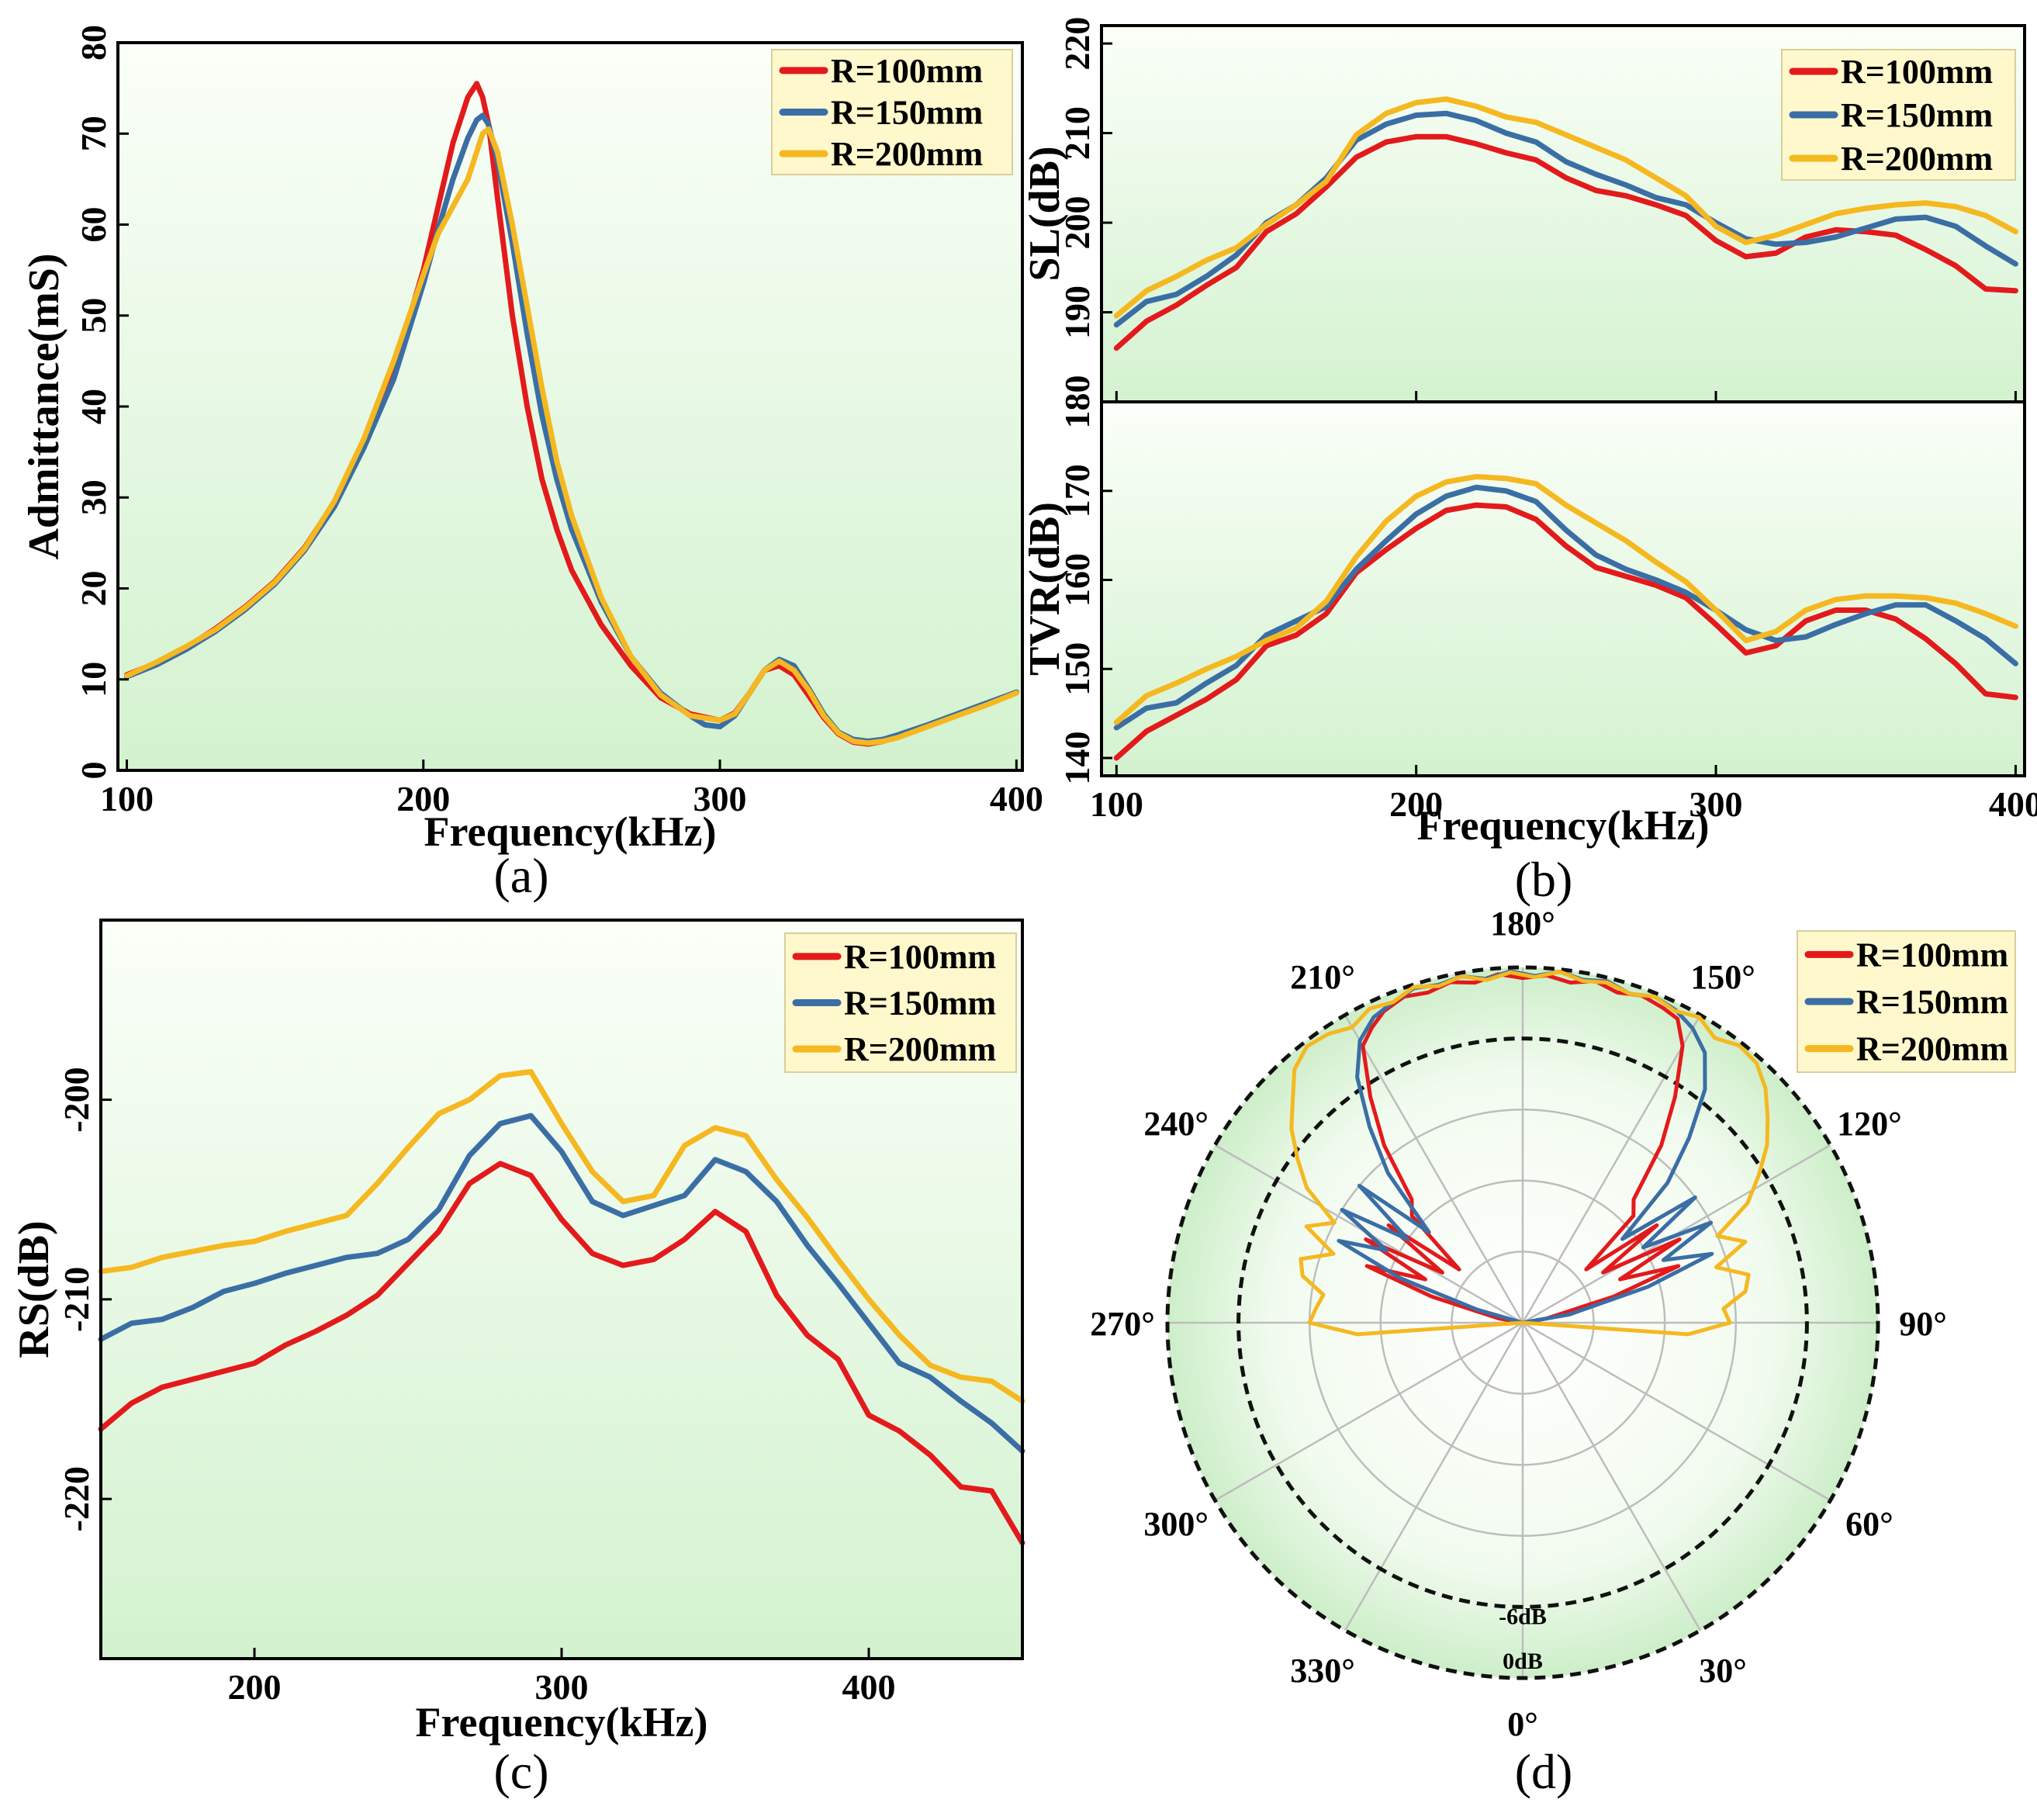  Describe the element at coordinates (93, 406) in the screenshot. I see `panel-a-ytick-label: 40` at that location.